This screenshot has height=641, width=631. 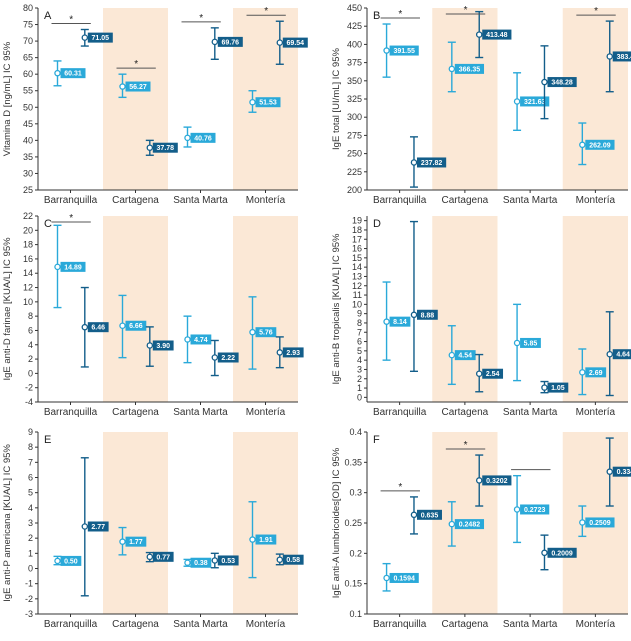 What do you see at coordinates (28, 173) in the screenshot?
I see `y-tick-label: 30` at bounding box center [28, 173].